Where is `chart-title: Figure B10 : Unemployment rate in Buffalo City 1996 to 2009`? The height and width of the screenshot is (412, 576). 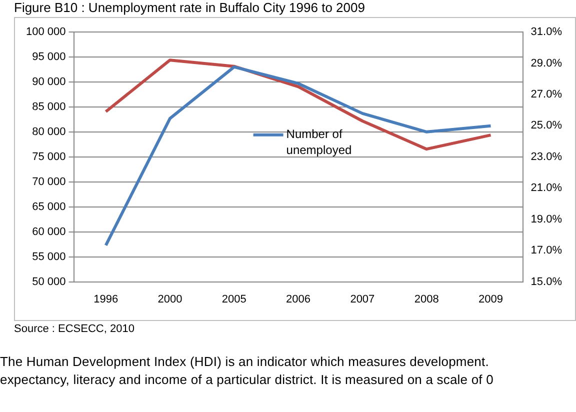
chart-title: Figure B10 : Unemployment rate in Buffalo City 1996 to 2009 is located at coordinates (189, 7).